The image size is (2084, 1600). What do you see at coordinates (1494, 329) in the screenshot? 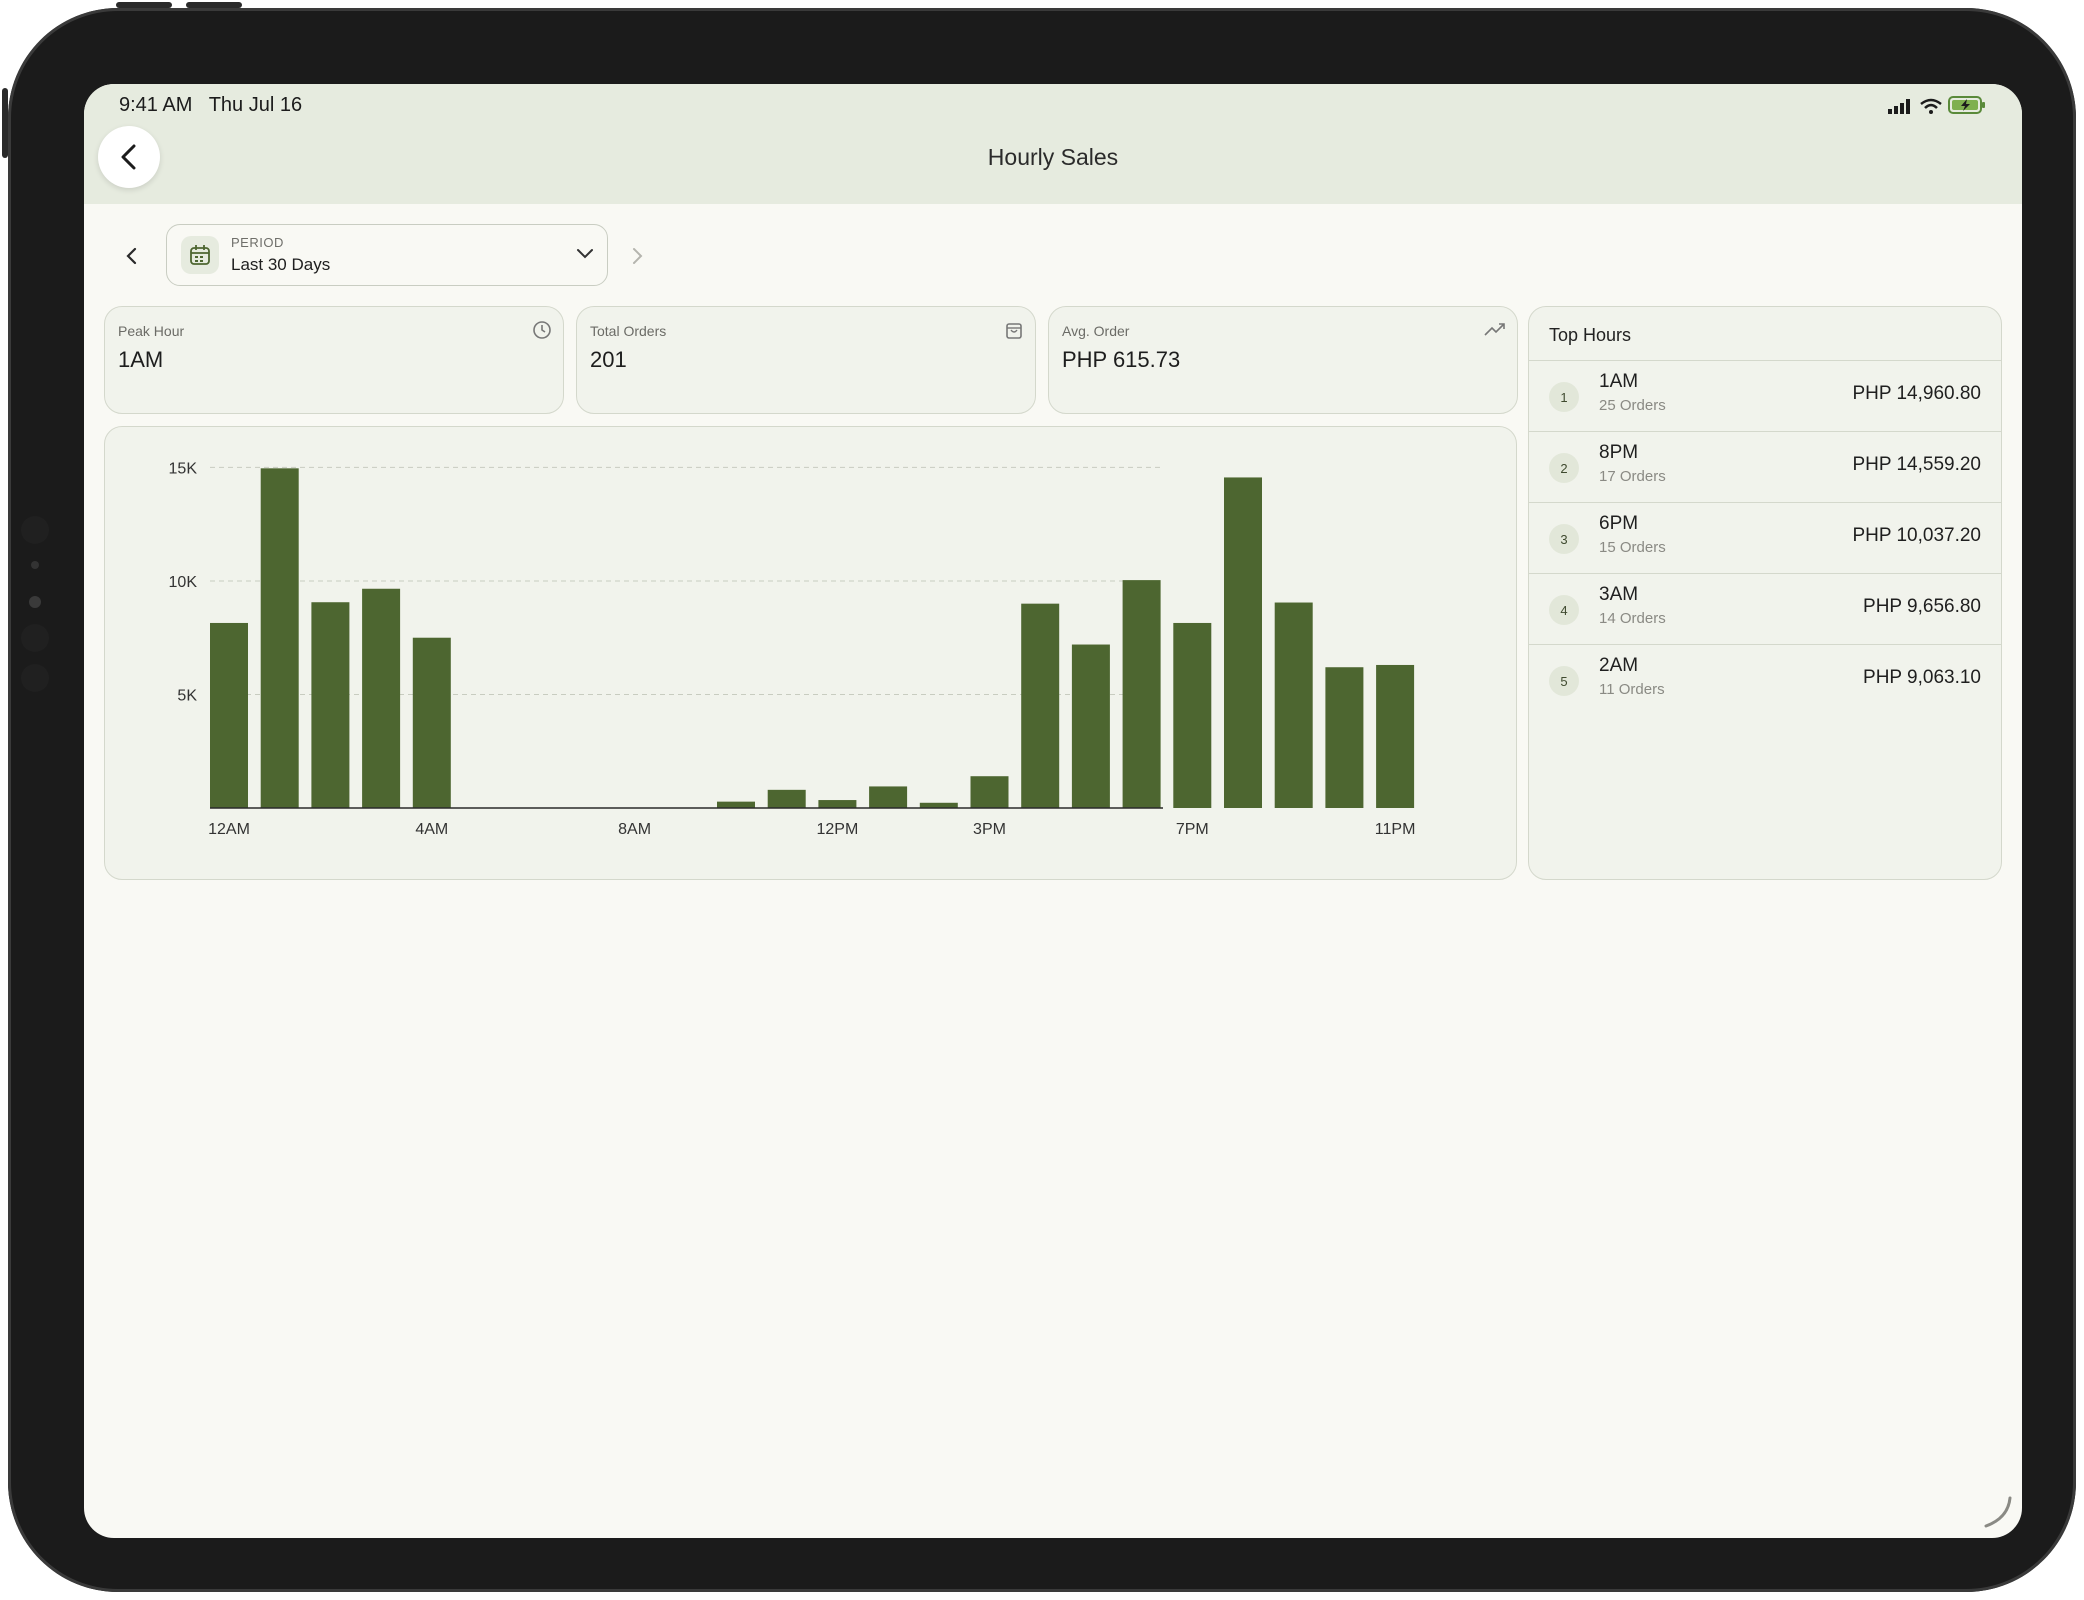
I see `trending-up-icon` at bounding box center [1494, 329].